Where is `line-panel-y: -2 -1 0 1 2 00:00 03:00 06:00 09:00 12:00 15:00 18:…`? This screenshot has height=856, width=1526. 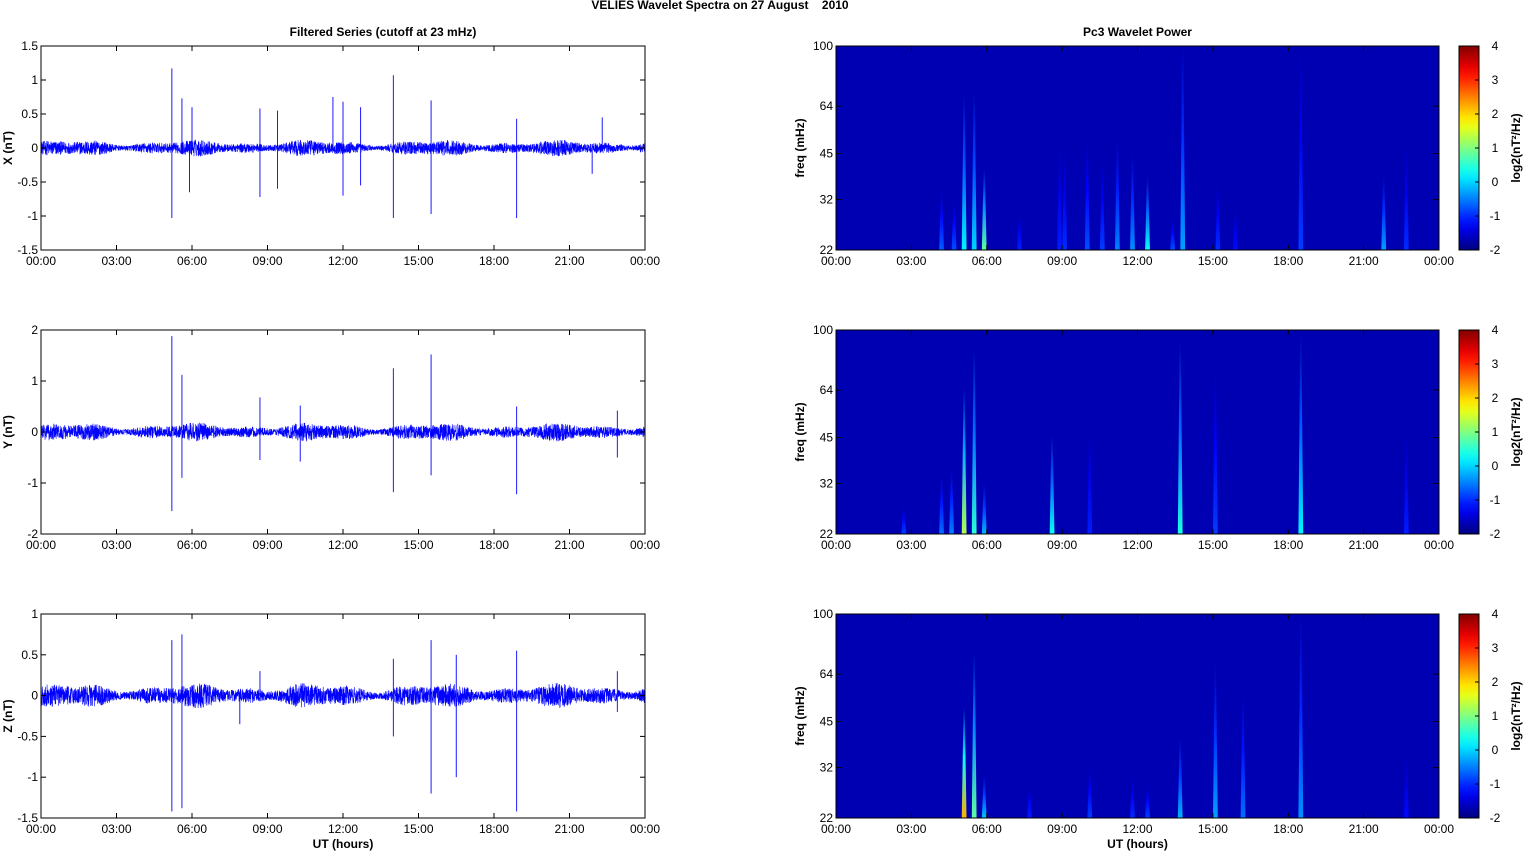 line-panel-y: -2 -1 0 1 2 00:00 03:00 06:00 09:00 12:00 15:00 18:… is located at coordinates (330, 437).